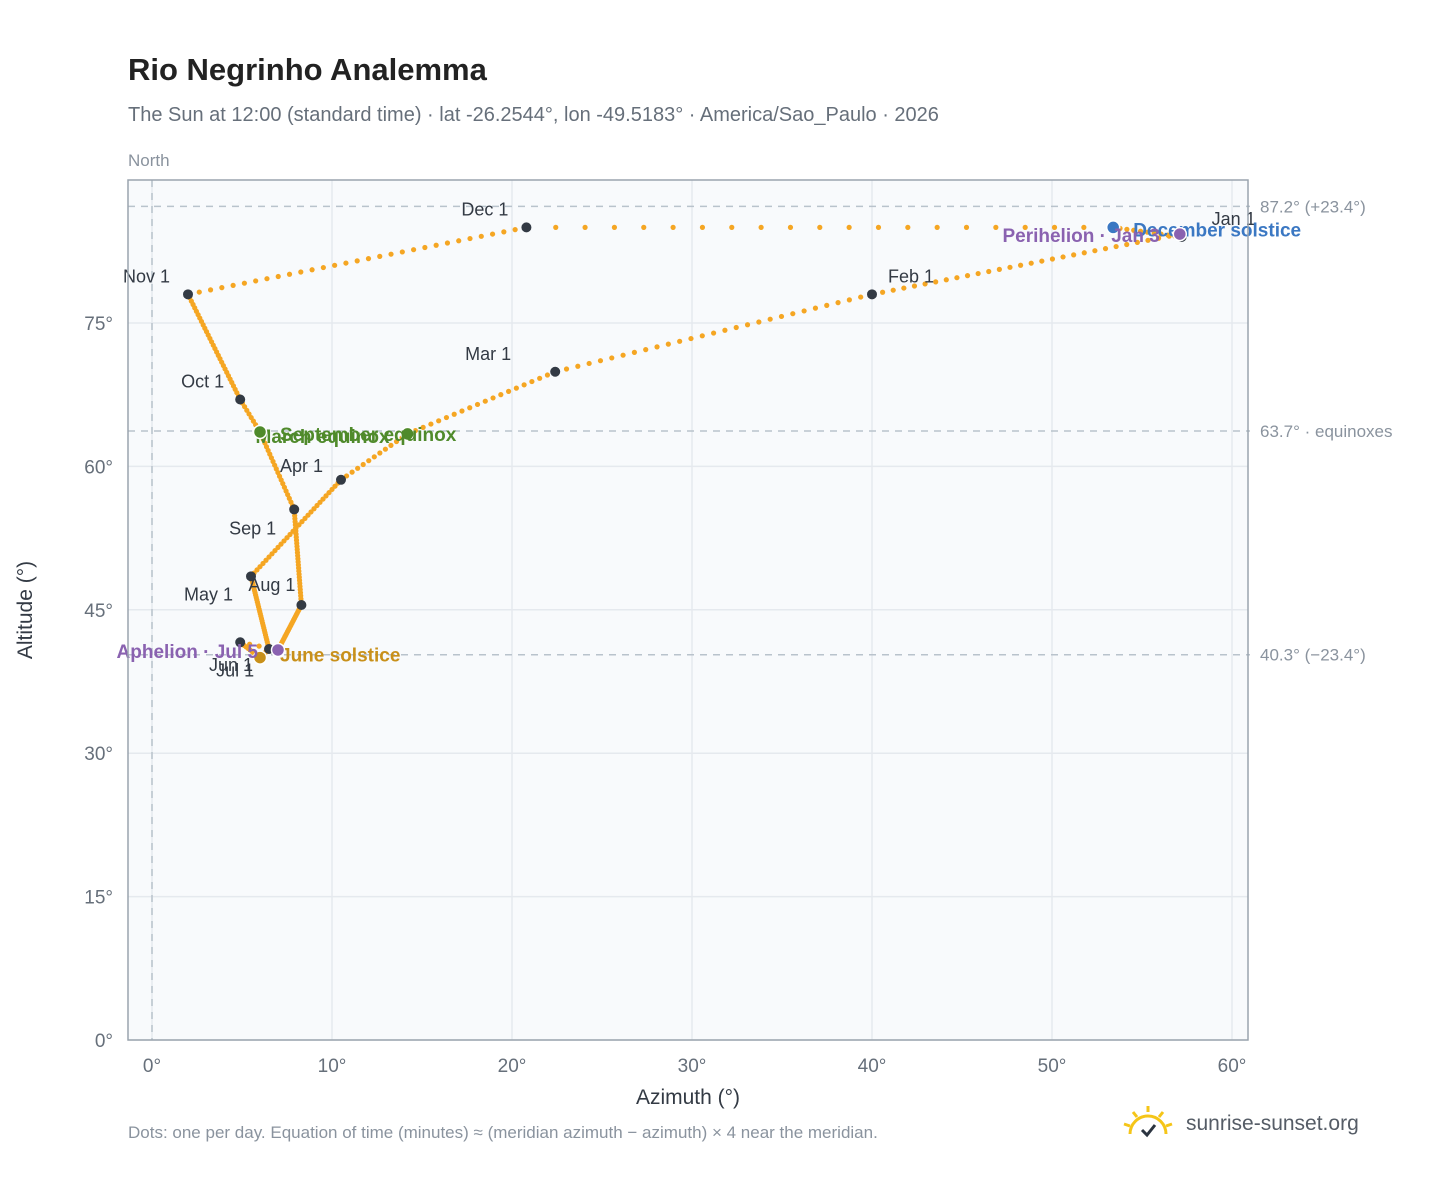 This screenshot has width=1448, height=1188. I want to click on month-label: Jul 1, so click(235, 670).